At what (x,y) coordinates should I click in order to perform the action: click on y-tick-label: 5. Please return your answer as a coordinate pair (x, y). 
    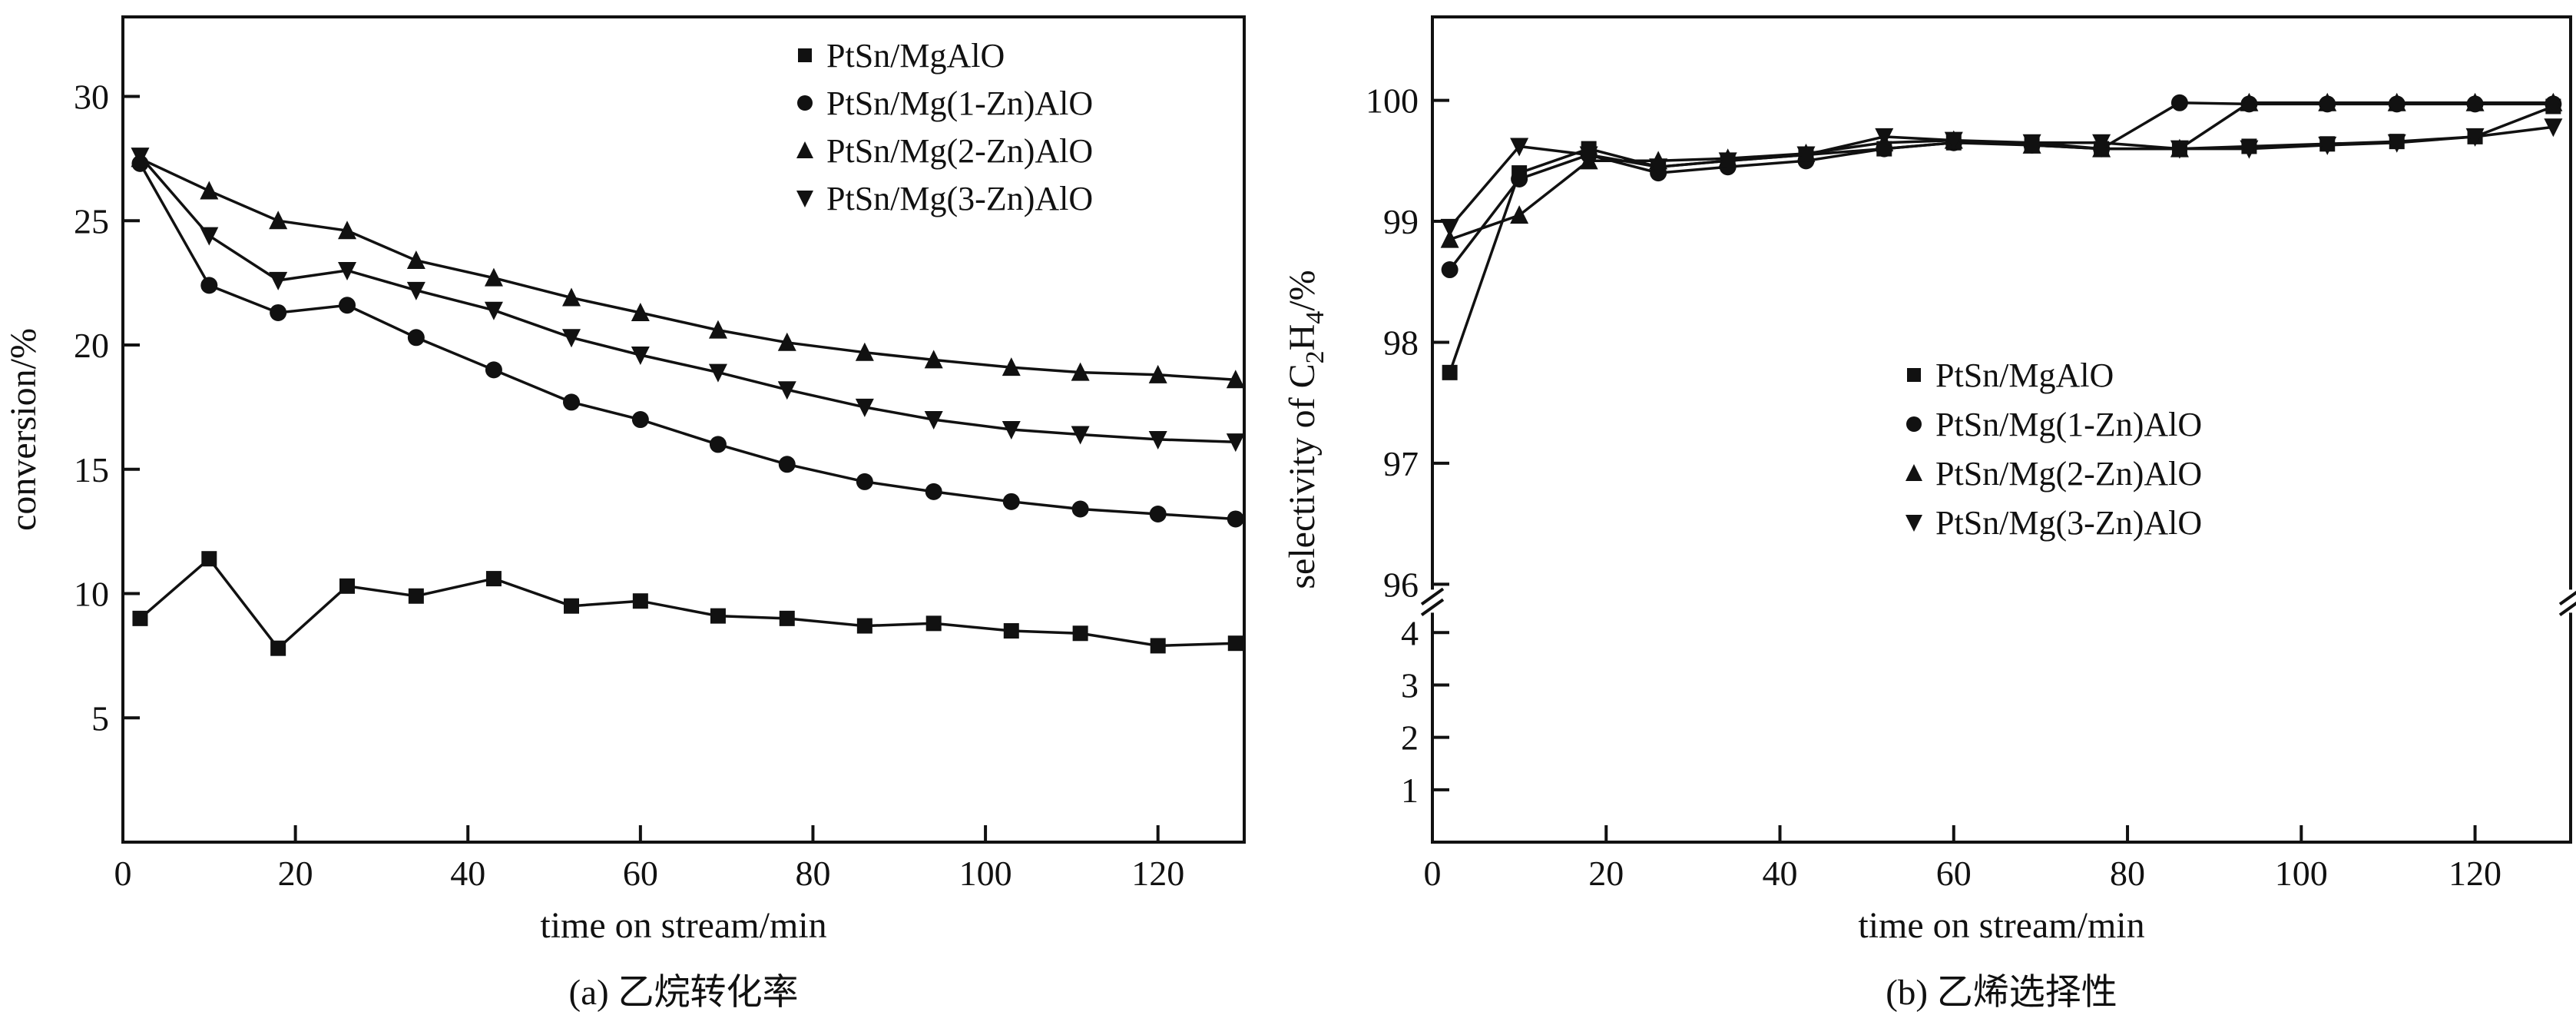
    Looking at the image, I should click on (100, 718).